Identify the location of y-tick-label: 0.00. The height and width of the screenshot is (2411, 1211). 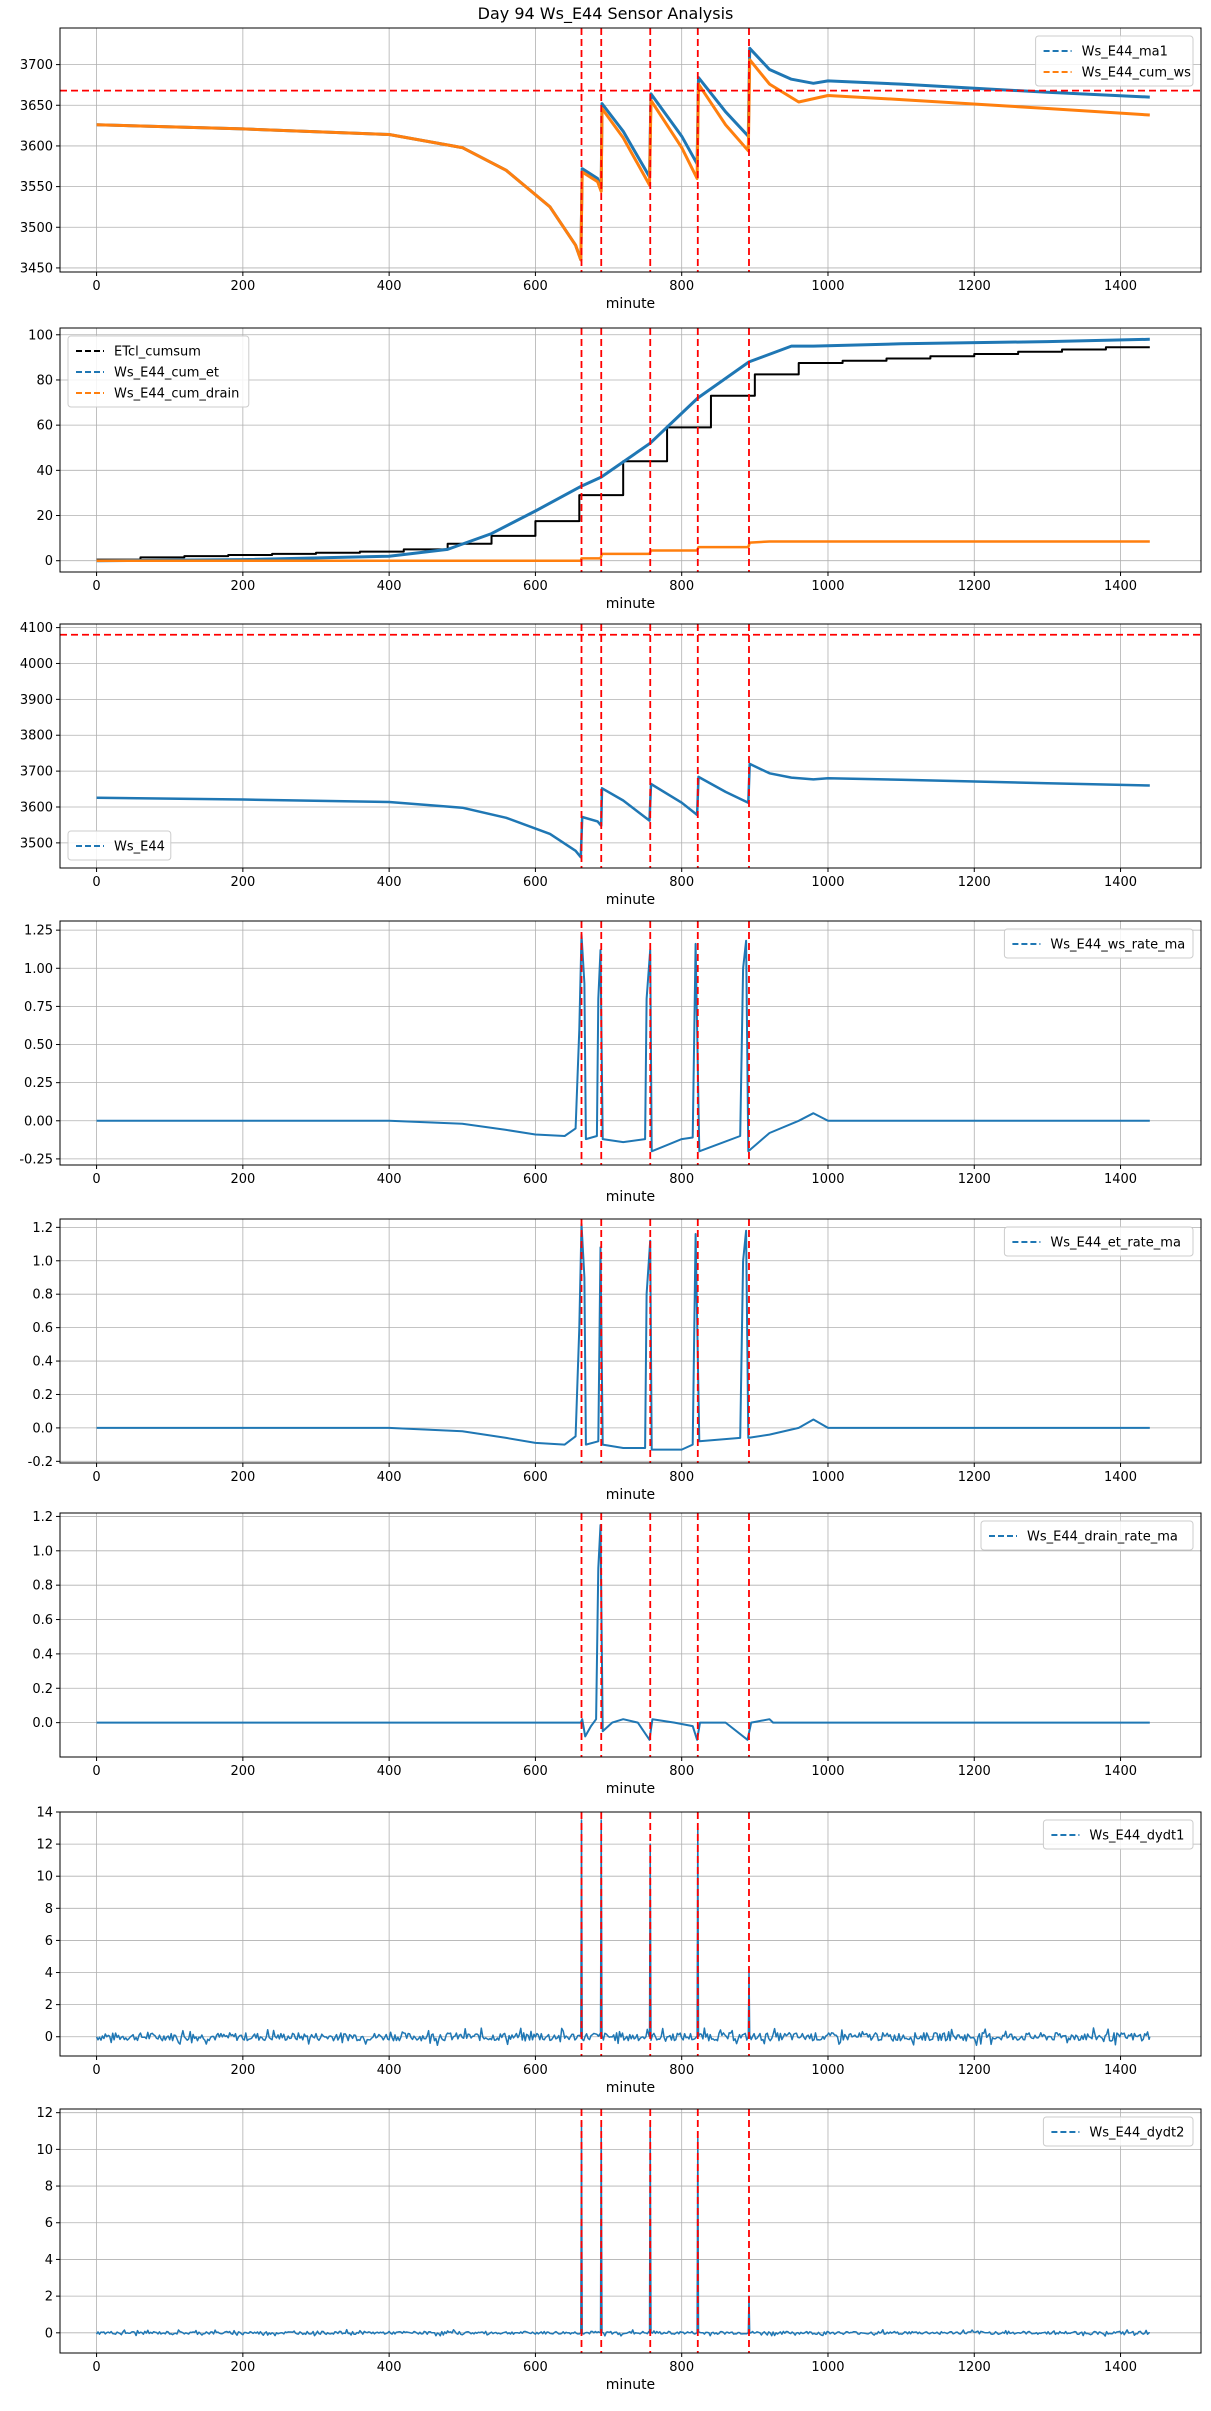
(38, 1121).